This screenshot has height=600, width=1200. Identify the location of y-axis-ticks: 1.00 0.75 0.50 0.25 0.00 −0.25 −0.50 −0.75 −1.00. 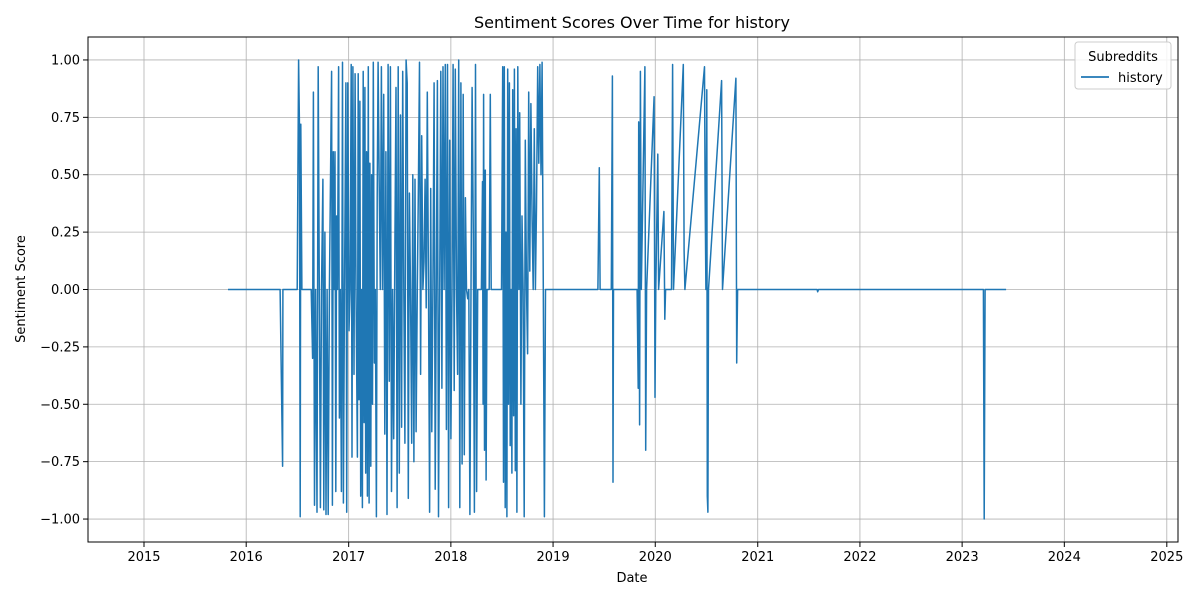
(64, 290).